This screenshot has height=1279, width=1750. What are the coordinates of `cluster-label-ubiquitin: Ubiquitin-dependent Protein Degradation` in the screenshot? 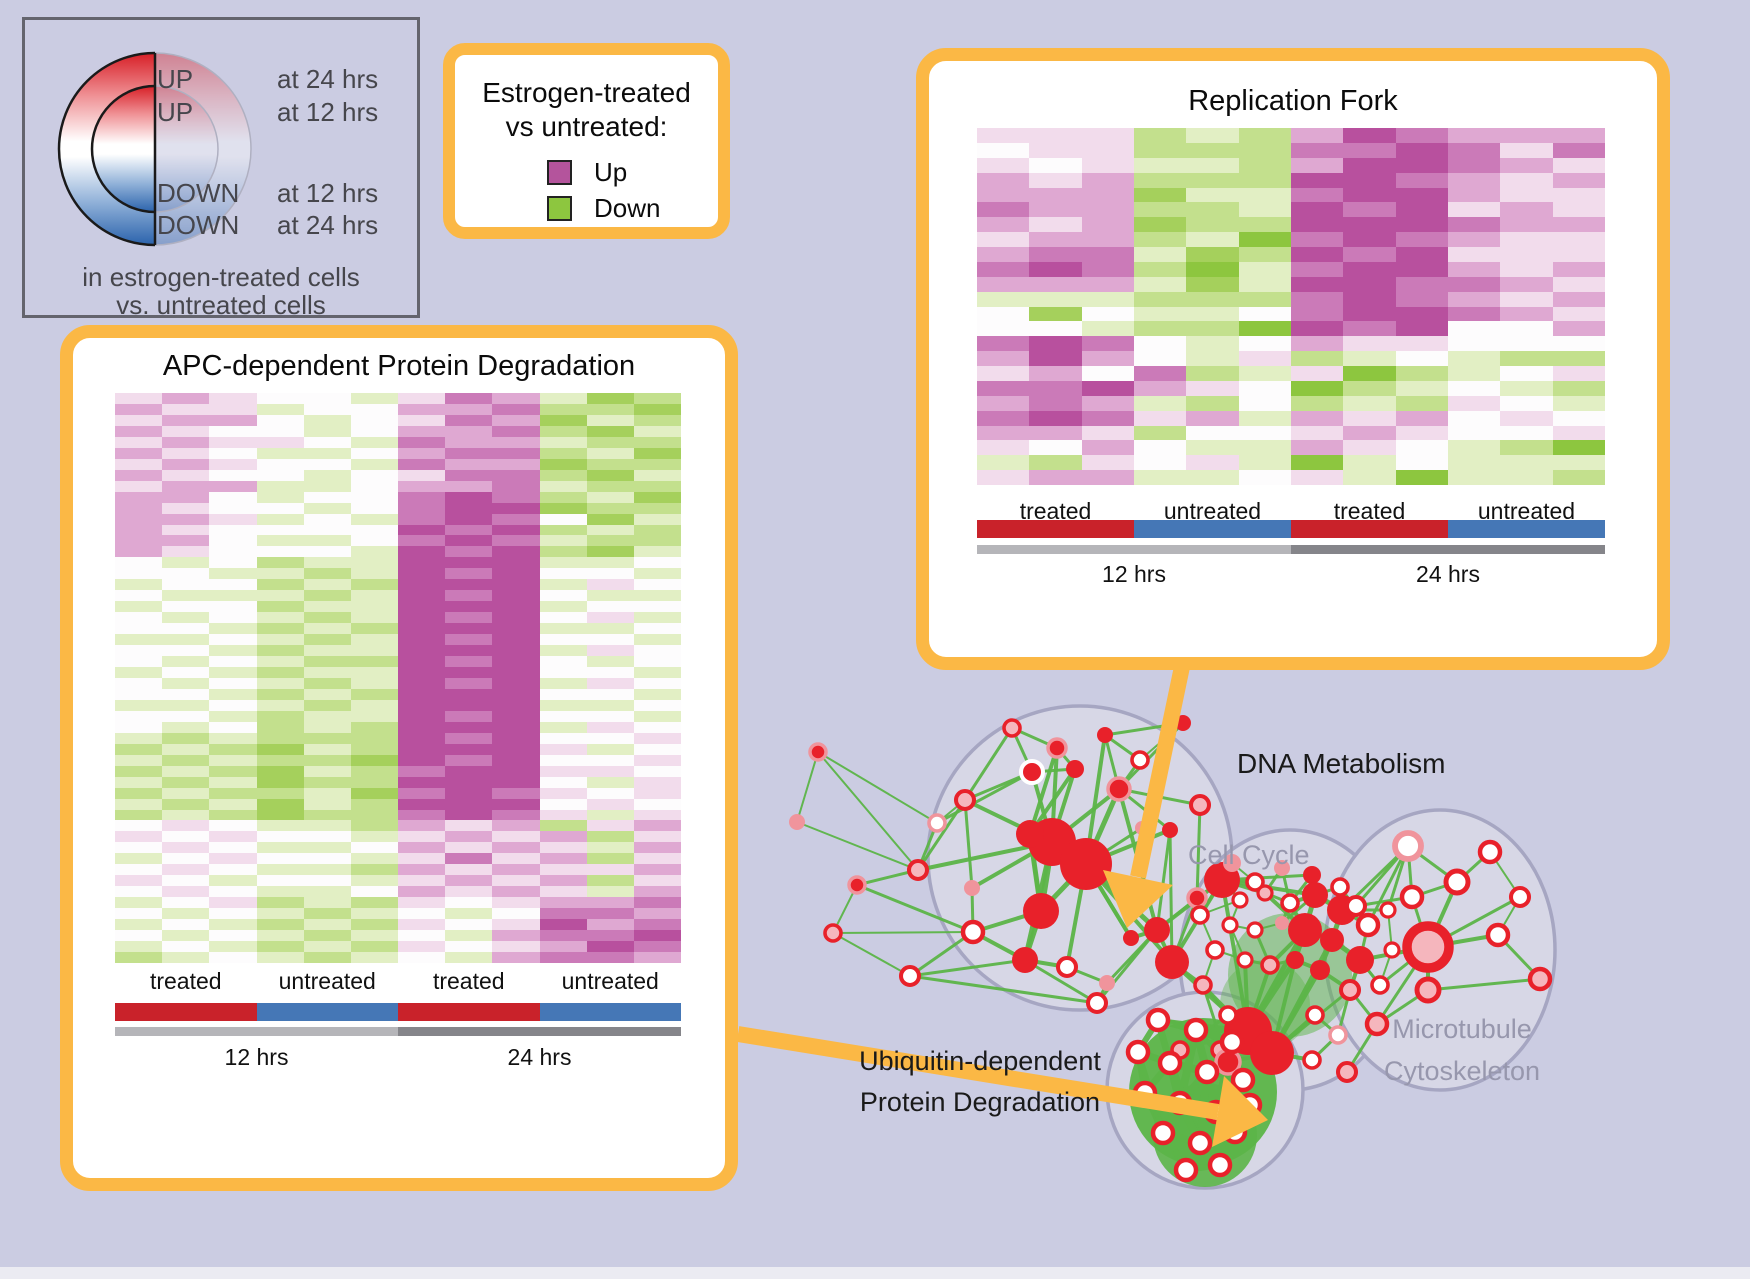 It's located at (980, 1081).